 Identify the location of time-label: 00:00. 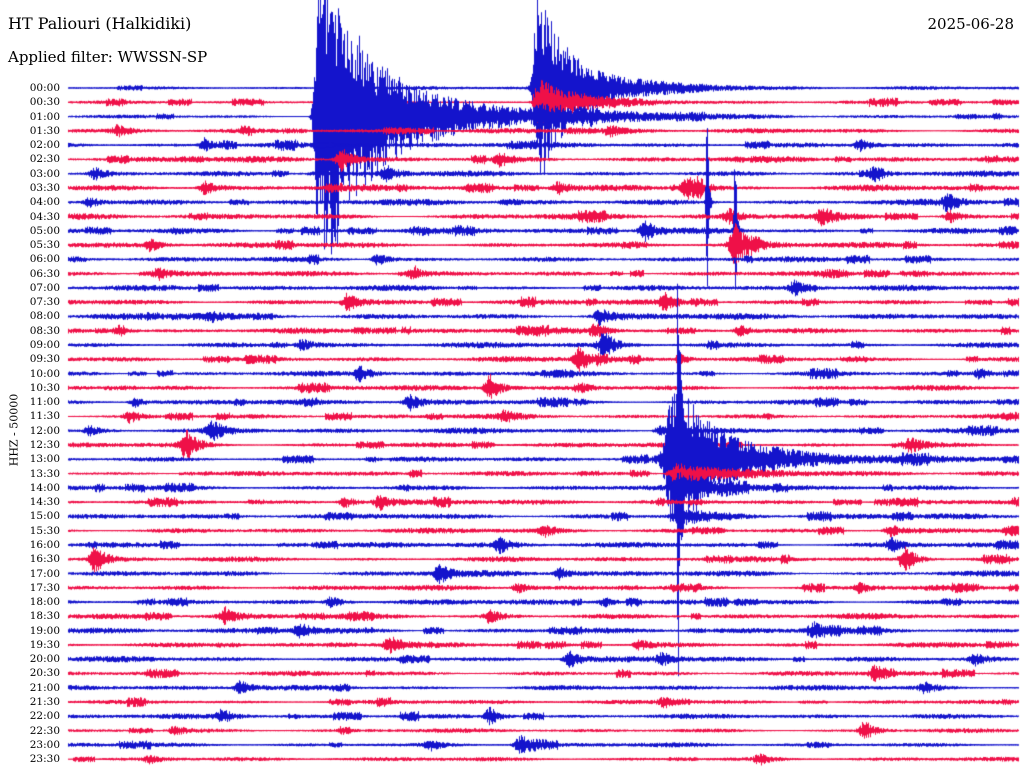
(44, 87).